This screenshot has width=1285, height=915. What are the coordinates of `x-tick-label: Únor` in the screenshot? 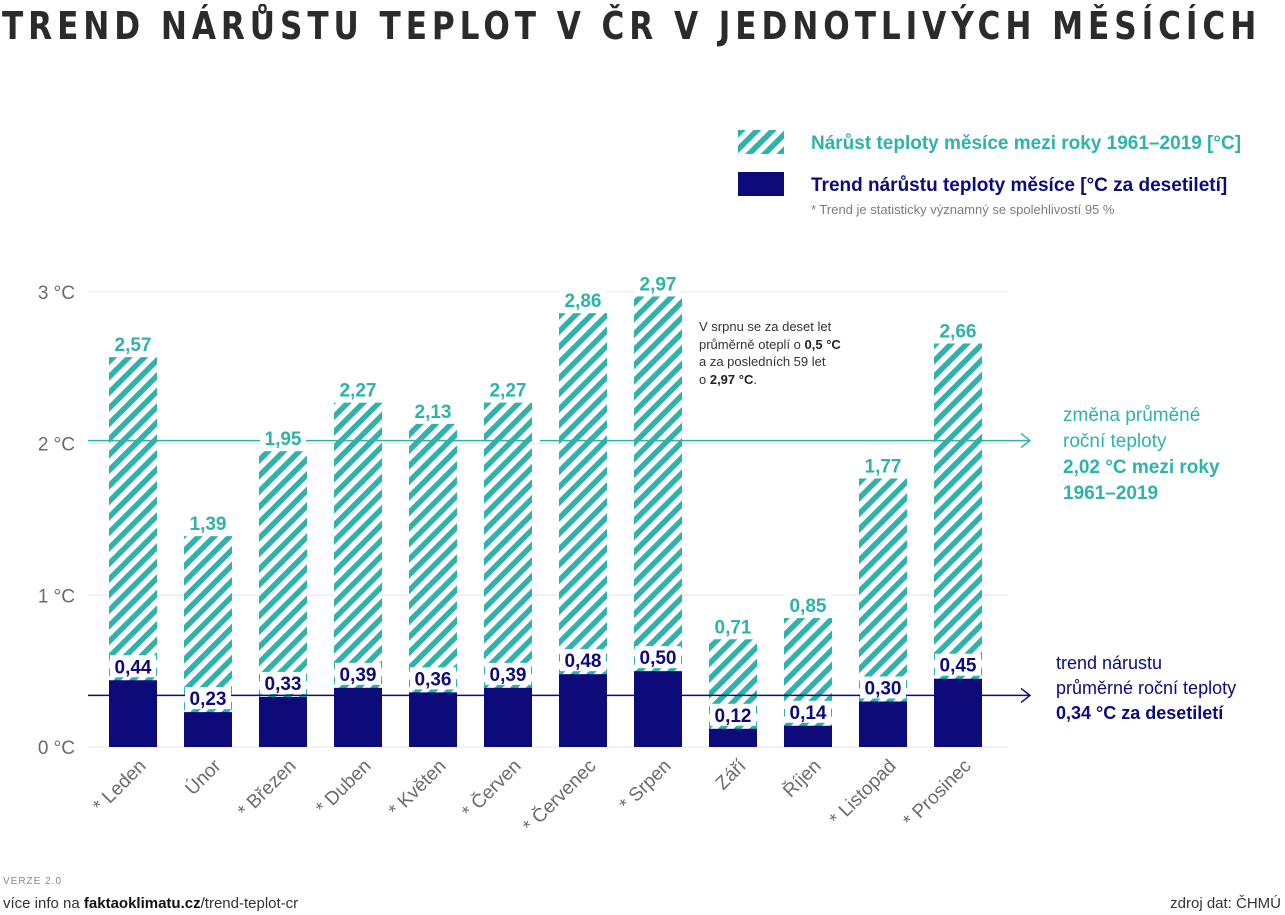 It's located at (203, 777).